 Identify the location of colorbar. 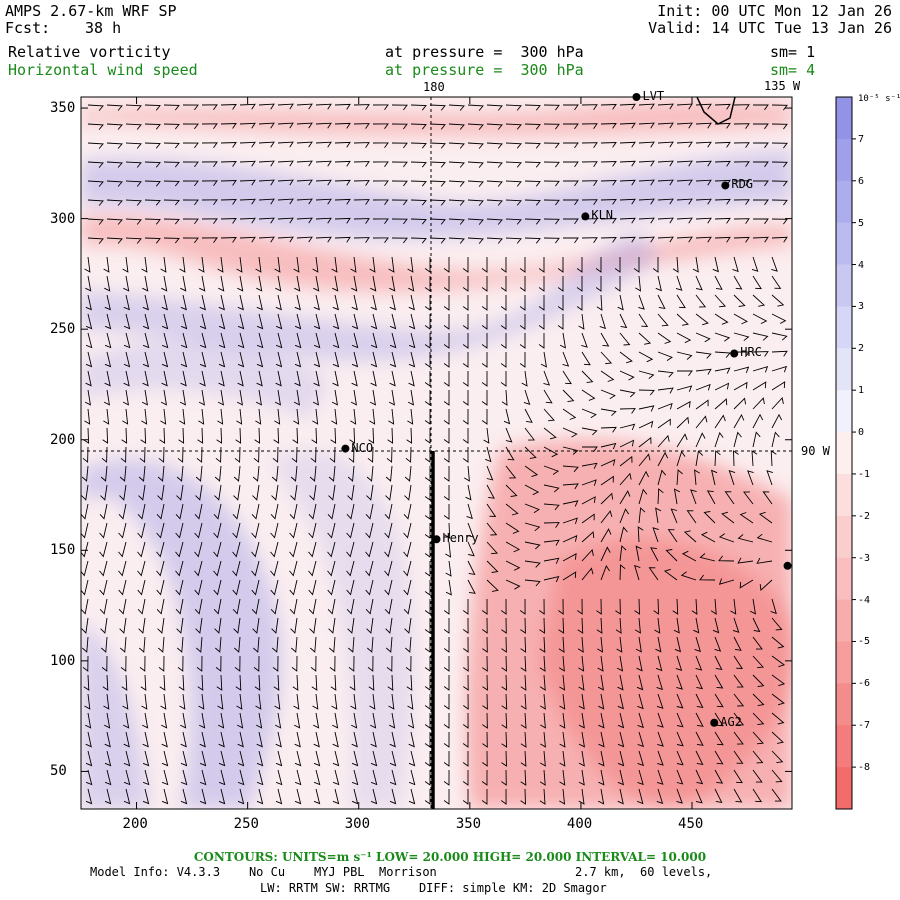
(845, 453).